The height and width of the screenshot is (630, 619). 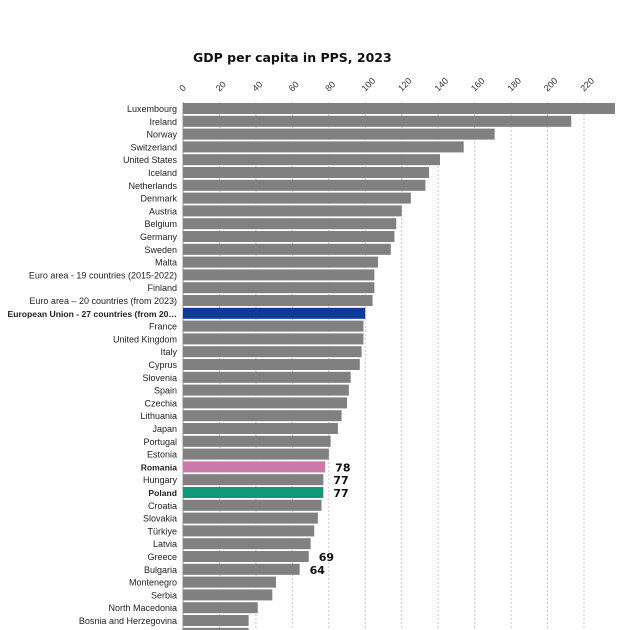 What do you see at coordinates (163, 211) in the screenshot?
I see `category-label: Austria` at bounding box center [163, 211].